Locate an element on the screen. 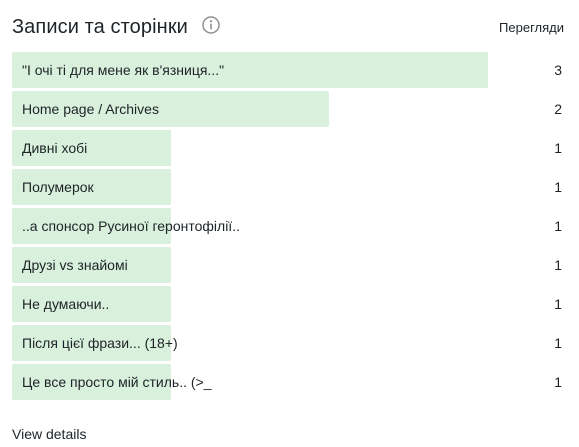 The height and width of the screenshot is (447, 579). post-title-link: Це все просто мій стиль.. (>_ is located at coordinates (117, 382).